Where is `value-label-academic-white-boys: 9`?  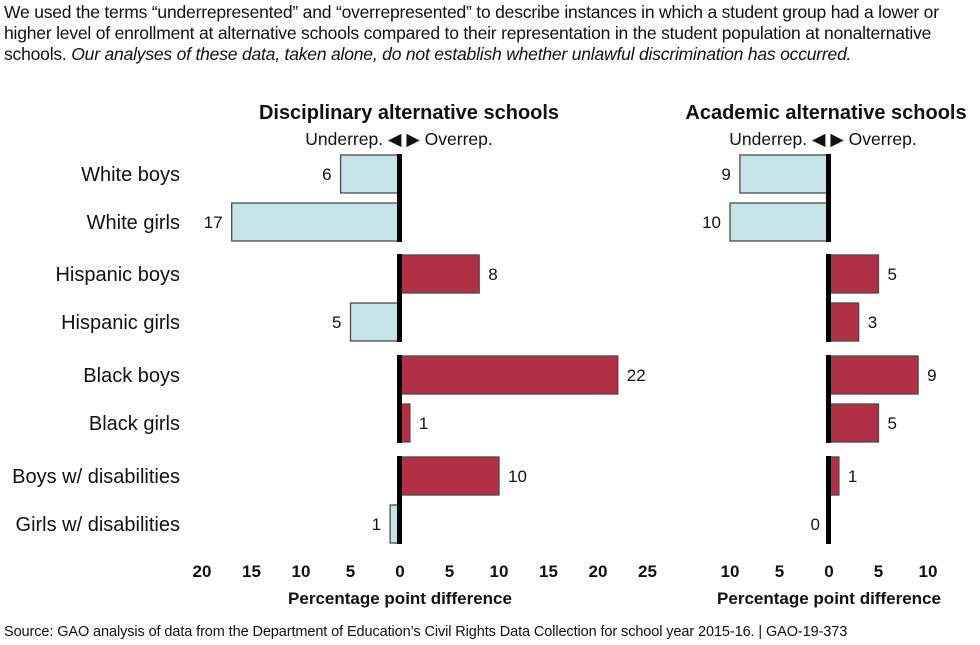 value-label-academic-white-boys: 9 is located at coordinates (725, 174).